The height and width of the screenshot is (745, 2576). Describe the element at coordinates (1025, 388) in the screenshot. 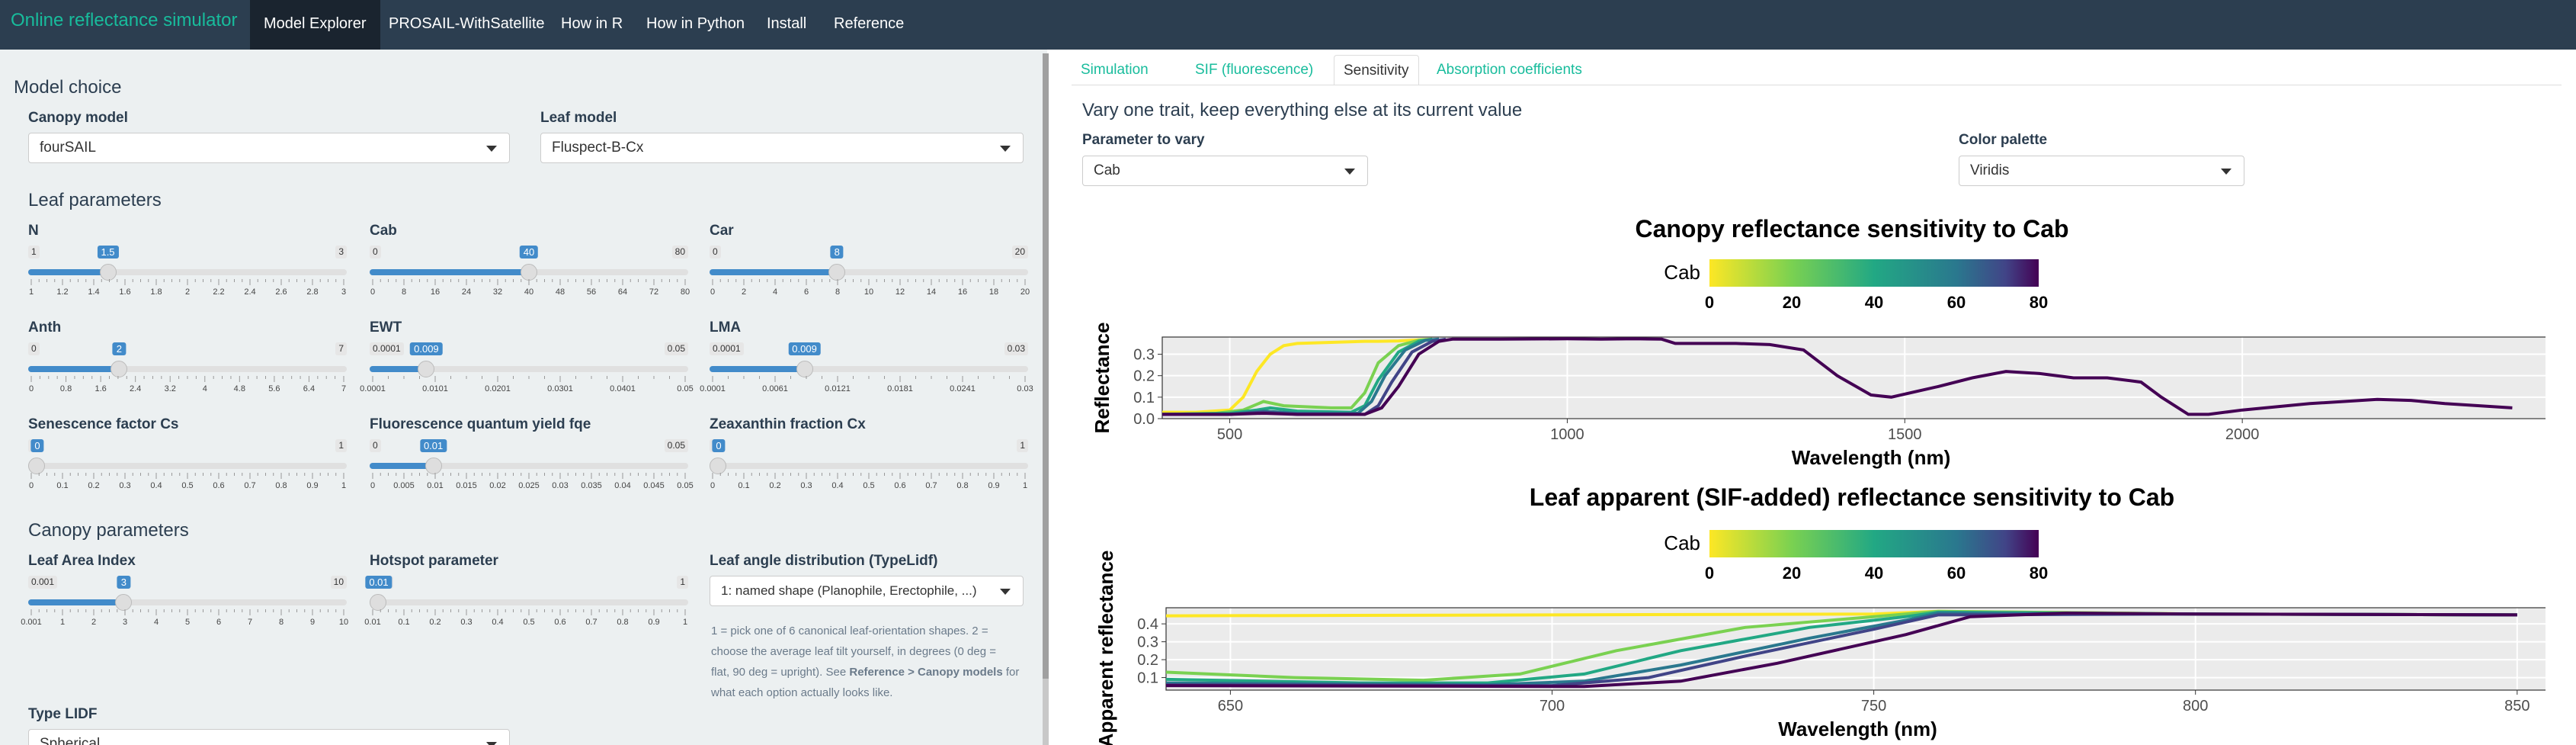

I see `slider-tick-label: 0.03` at that location.